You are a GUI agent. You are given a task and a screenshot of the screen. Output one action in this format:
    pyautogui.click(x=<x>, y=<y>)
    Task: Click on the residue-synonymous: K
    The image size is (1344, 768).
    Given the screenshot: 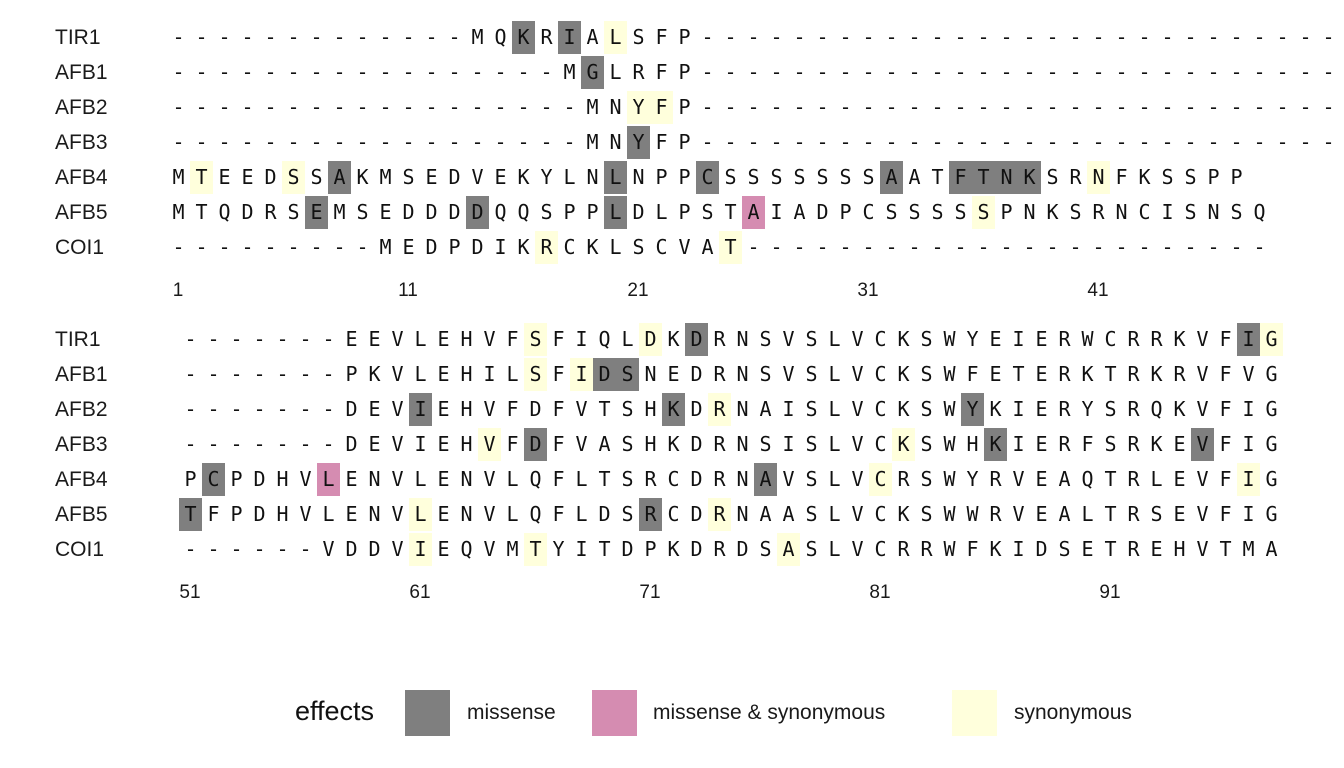 What is the action you would take?
    pyautogui.click(x=903, y=444)
    